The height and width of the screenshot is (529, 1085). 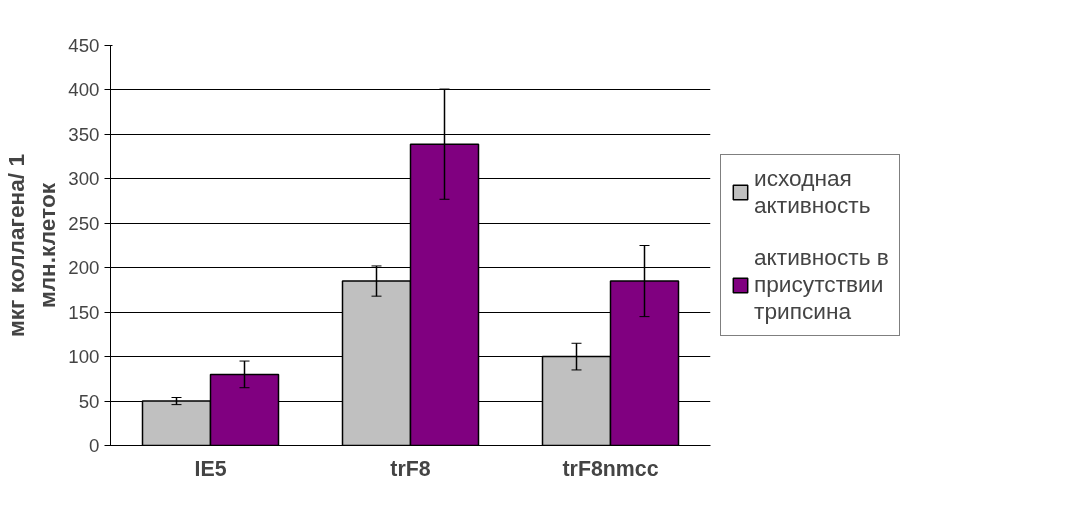 What do you see at coordinates (410, 468) in the screenshot?
I see `x-tick-label: trF8` at bounding box center [410, 468].